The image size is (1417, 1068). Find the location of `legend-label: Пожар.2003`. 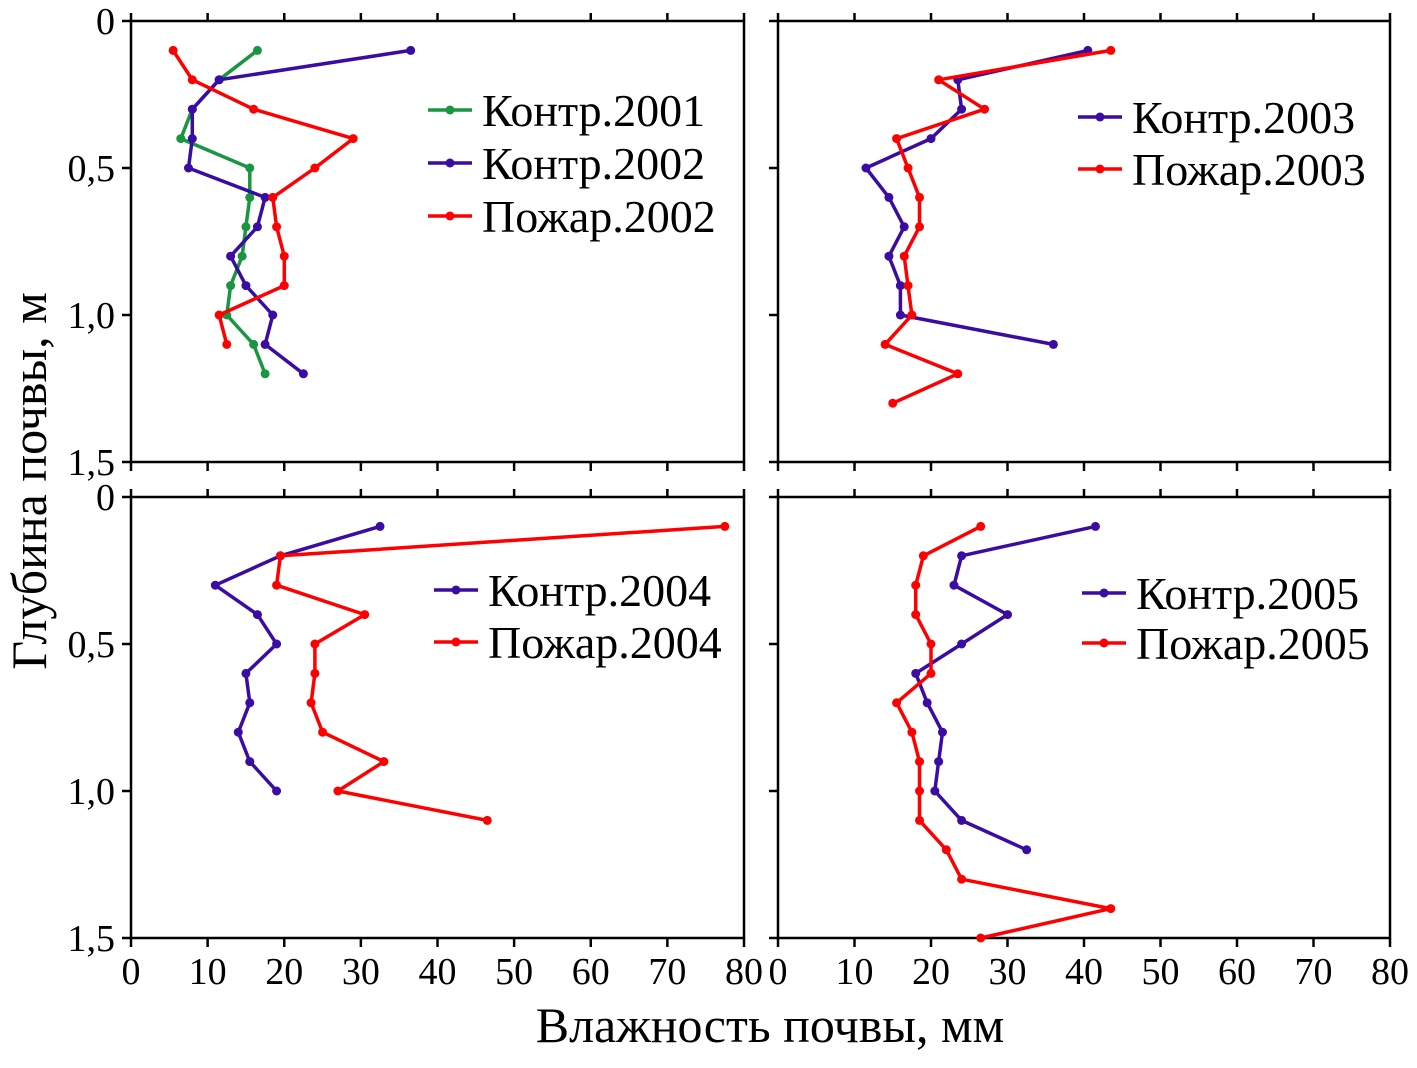

legend-label: Пожар.2003 is located at coordinates (1249, 169).